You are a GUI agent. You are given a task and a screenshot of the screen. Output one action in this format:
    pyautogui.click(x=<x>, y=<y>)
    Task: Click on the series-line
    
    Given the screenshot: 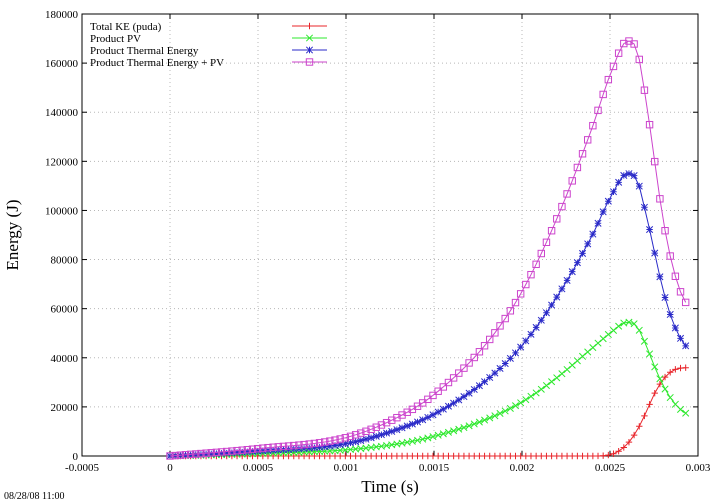 What is the action you would take?
    pyautogui.click(x=428, y=412)
    